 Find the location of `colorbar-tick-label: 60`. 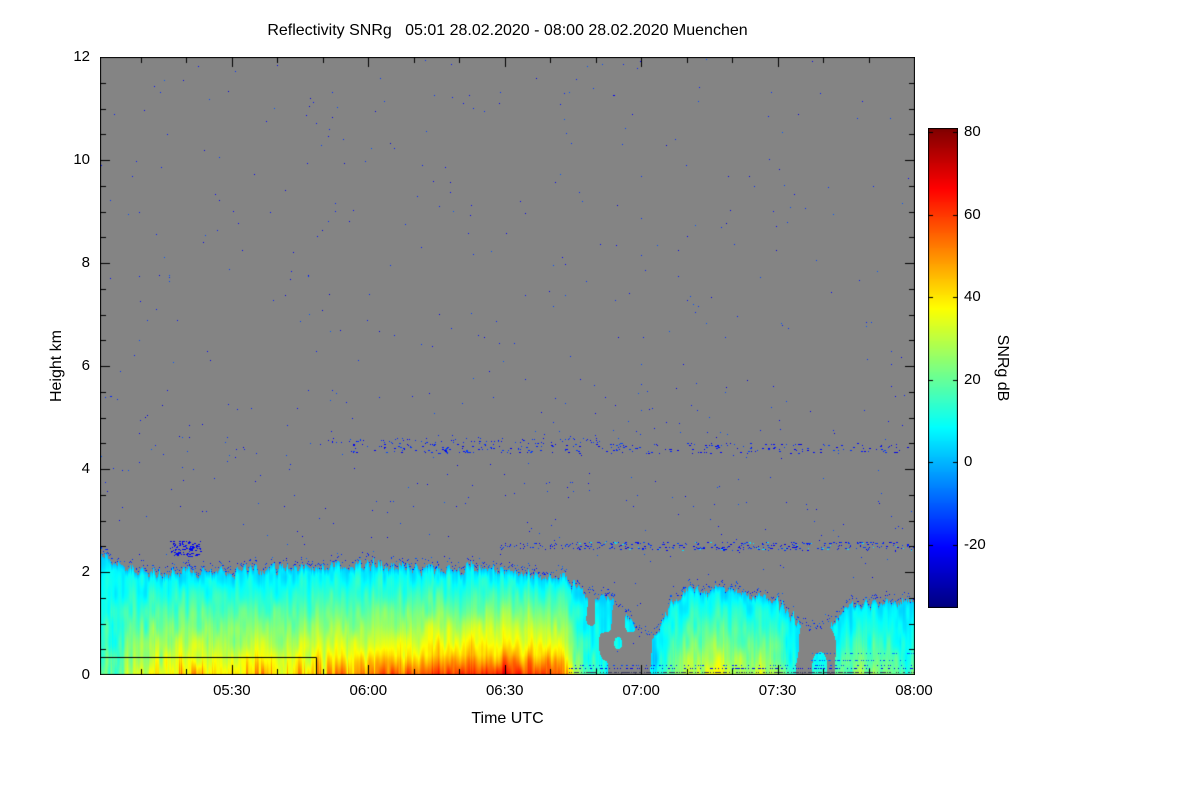

colorbar-tick-label: 60 is located at coordinates (972, 214).